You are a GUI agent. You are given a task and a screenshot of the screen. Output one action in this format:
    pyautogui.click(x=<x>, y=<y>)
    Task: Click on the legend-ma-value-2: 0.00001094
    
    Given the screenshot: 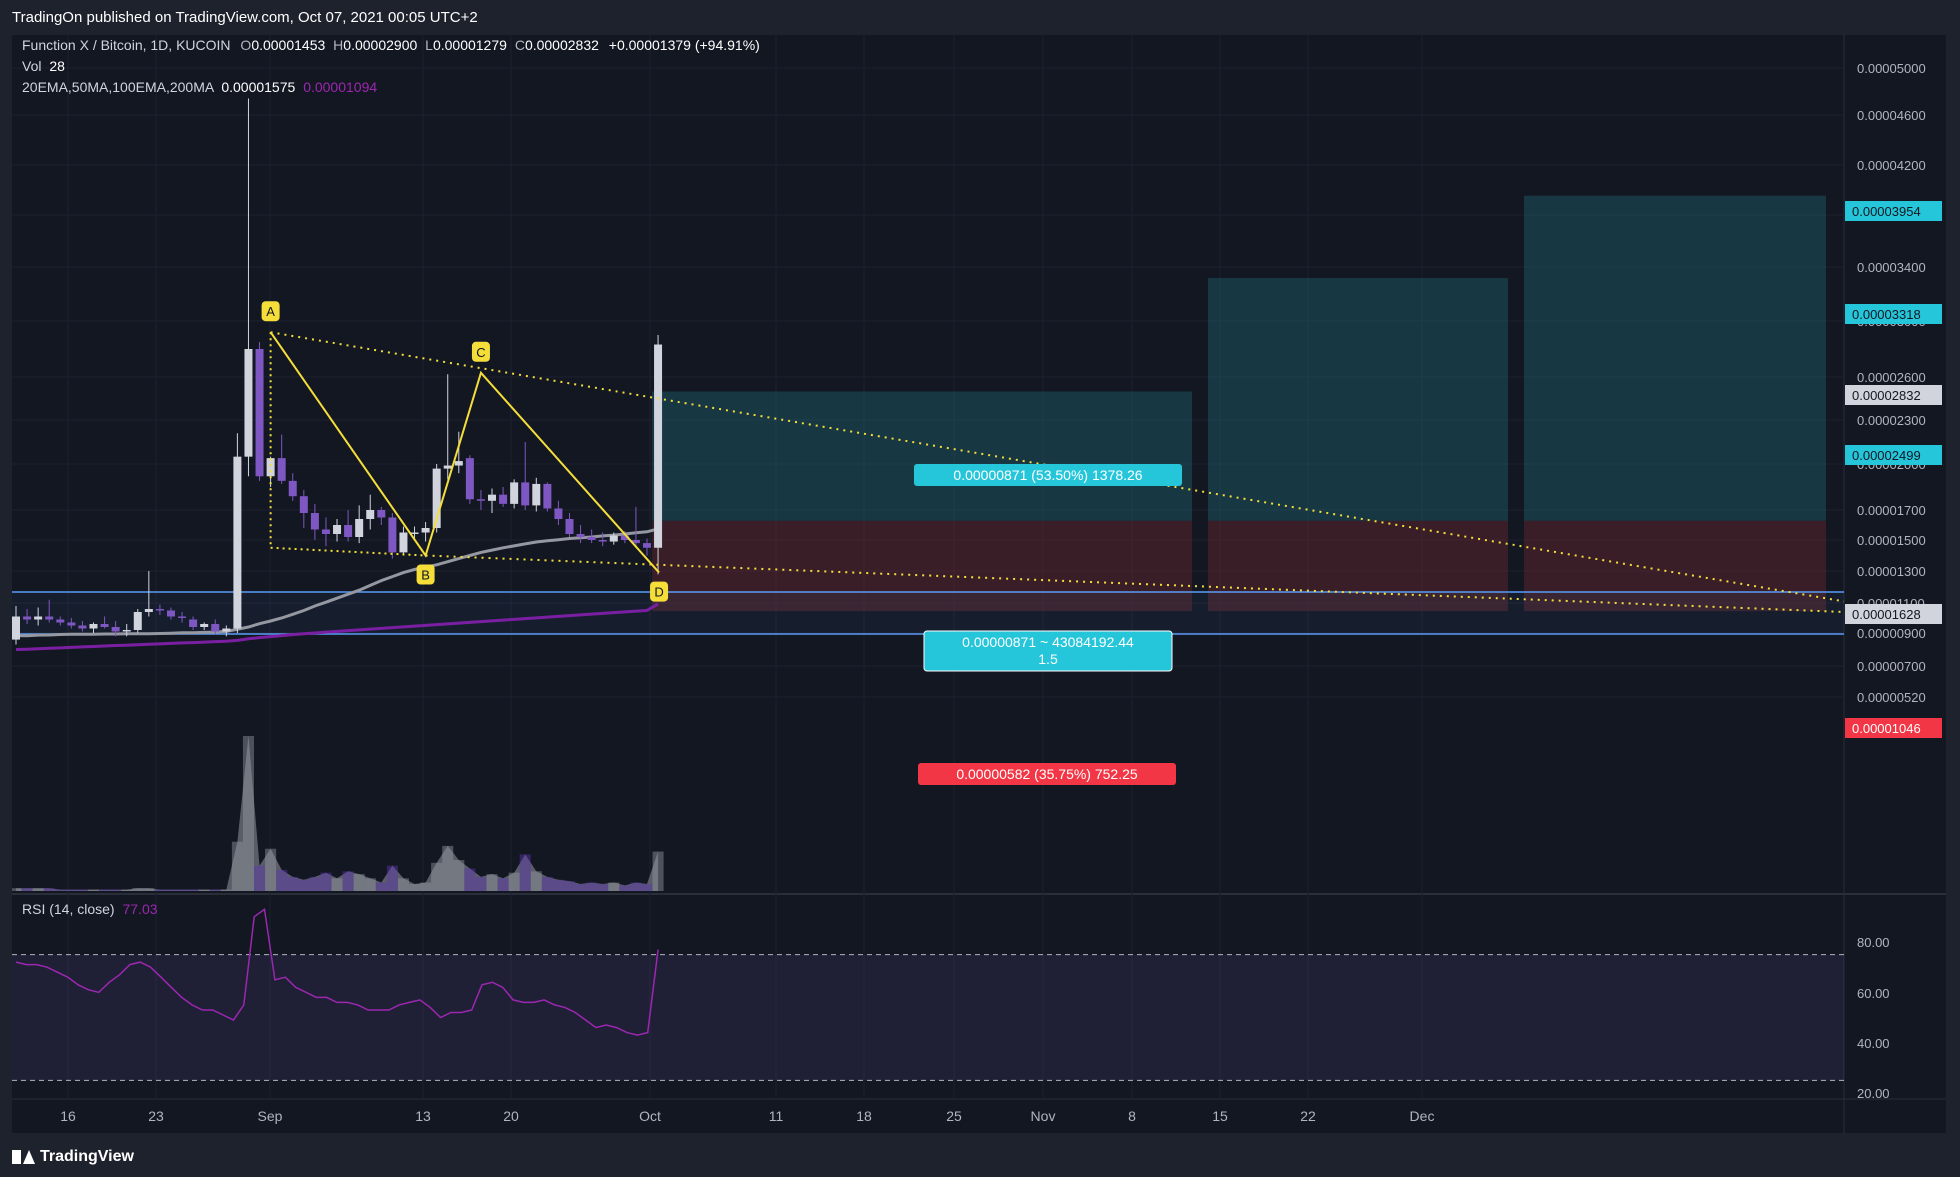 What is the action you would take?
    pyautogui.click(x=340, y=87)
    